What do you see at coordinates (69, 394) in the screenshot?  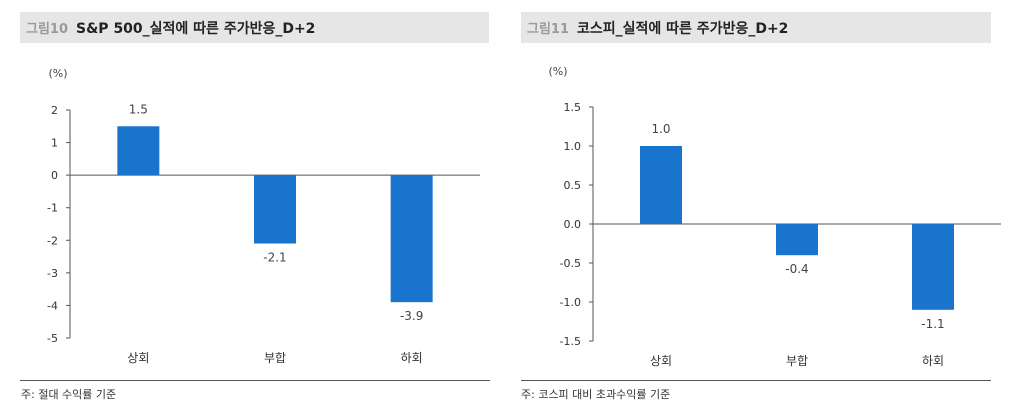 I see `footnote: 주: 절대 수익률 기준` at bounding box center [69, 394].